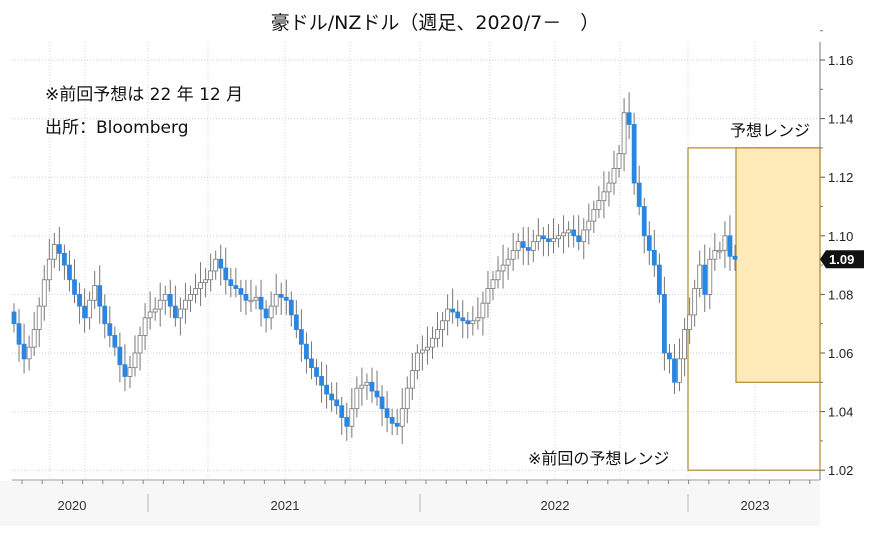 The height and width of the screenshot is (533, 870). What do you see at coordinates (840, 470) in the screenshot?
I see `y-tick-label: 1.02` at bounding box center [840, 470].